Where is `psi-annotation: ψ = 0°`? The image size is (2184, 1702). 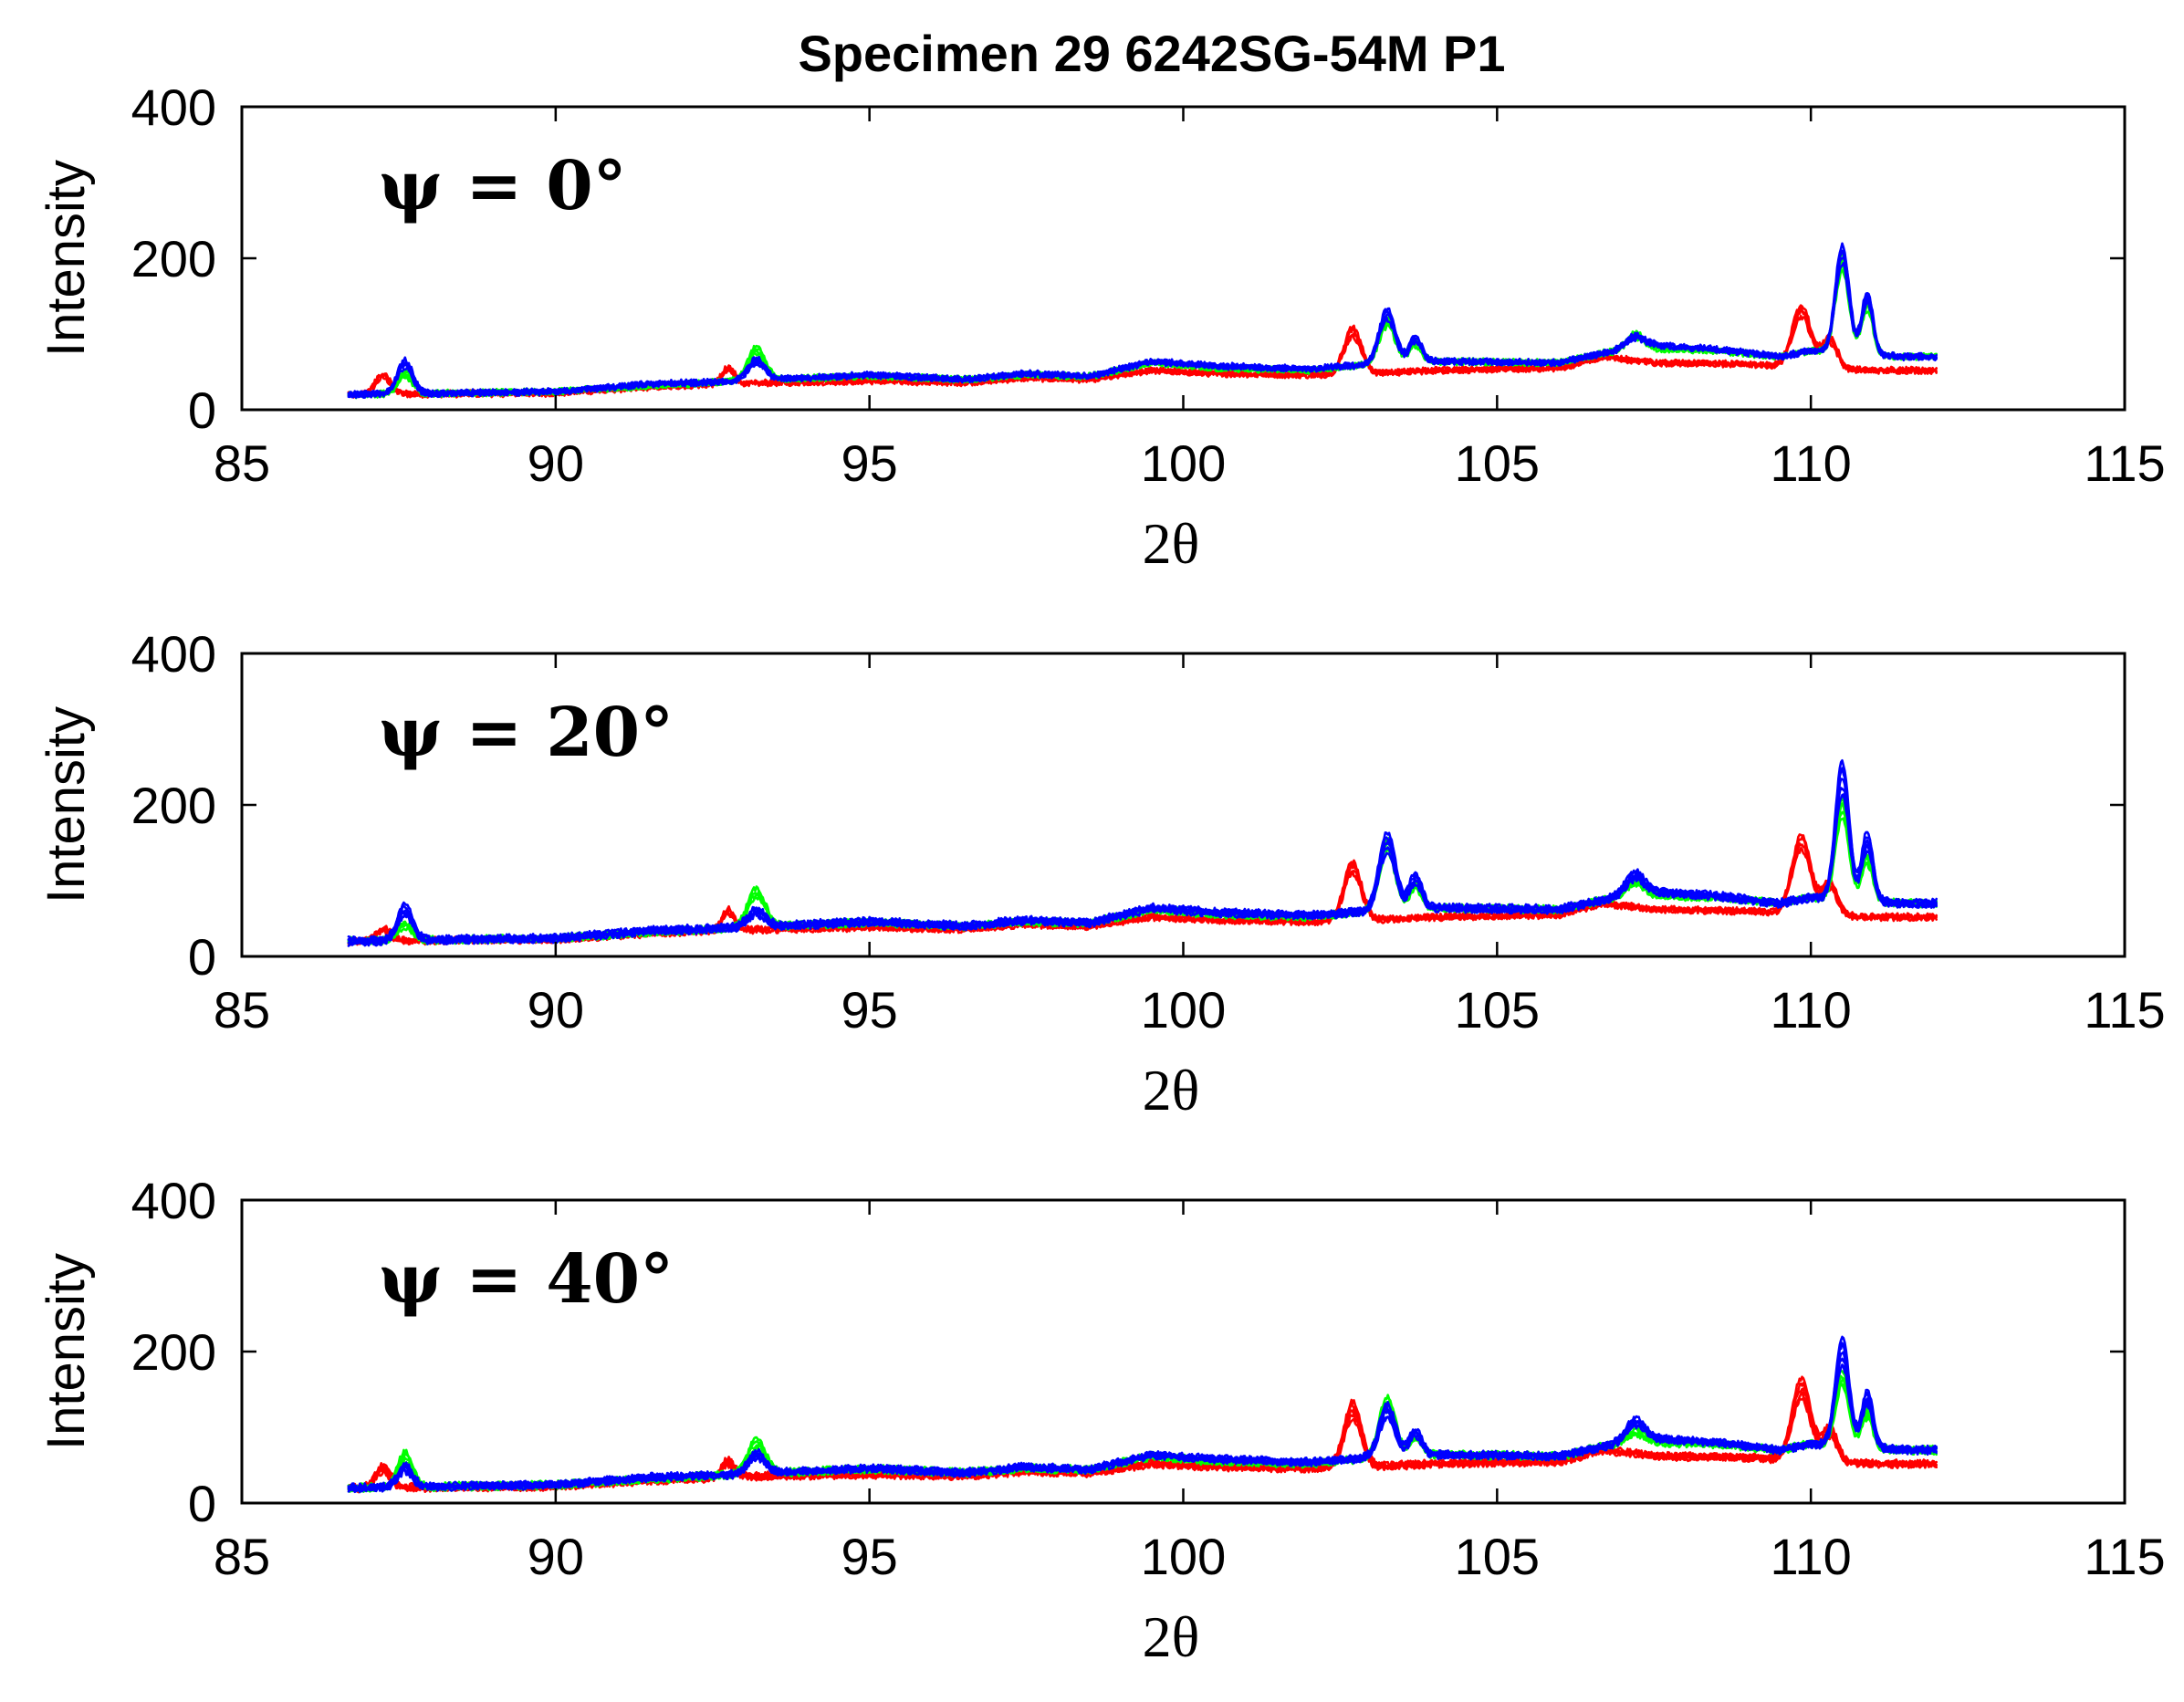
psi-annotation: ψ = 0° is located at coordinates (503, 186).